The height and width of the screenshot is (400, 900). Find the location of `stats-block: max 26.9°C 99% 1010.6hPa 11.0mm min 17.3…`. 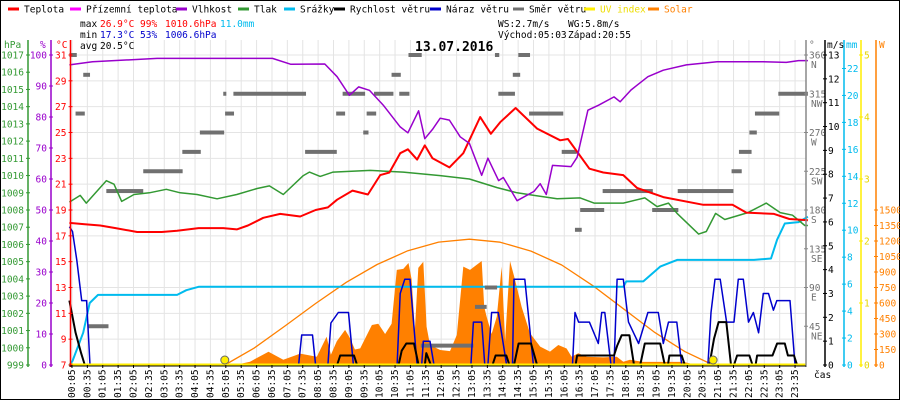

stats-block: max 26.9°C 99% 1010.6hPa 11.0mm min 17.3… is located at coordinates (355, 35).